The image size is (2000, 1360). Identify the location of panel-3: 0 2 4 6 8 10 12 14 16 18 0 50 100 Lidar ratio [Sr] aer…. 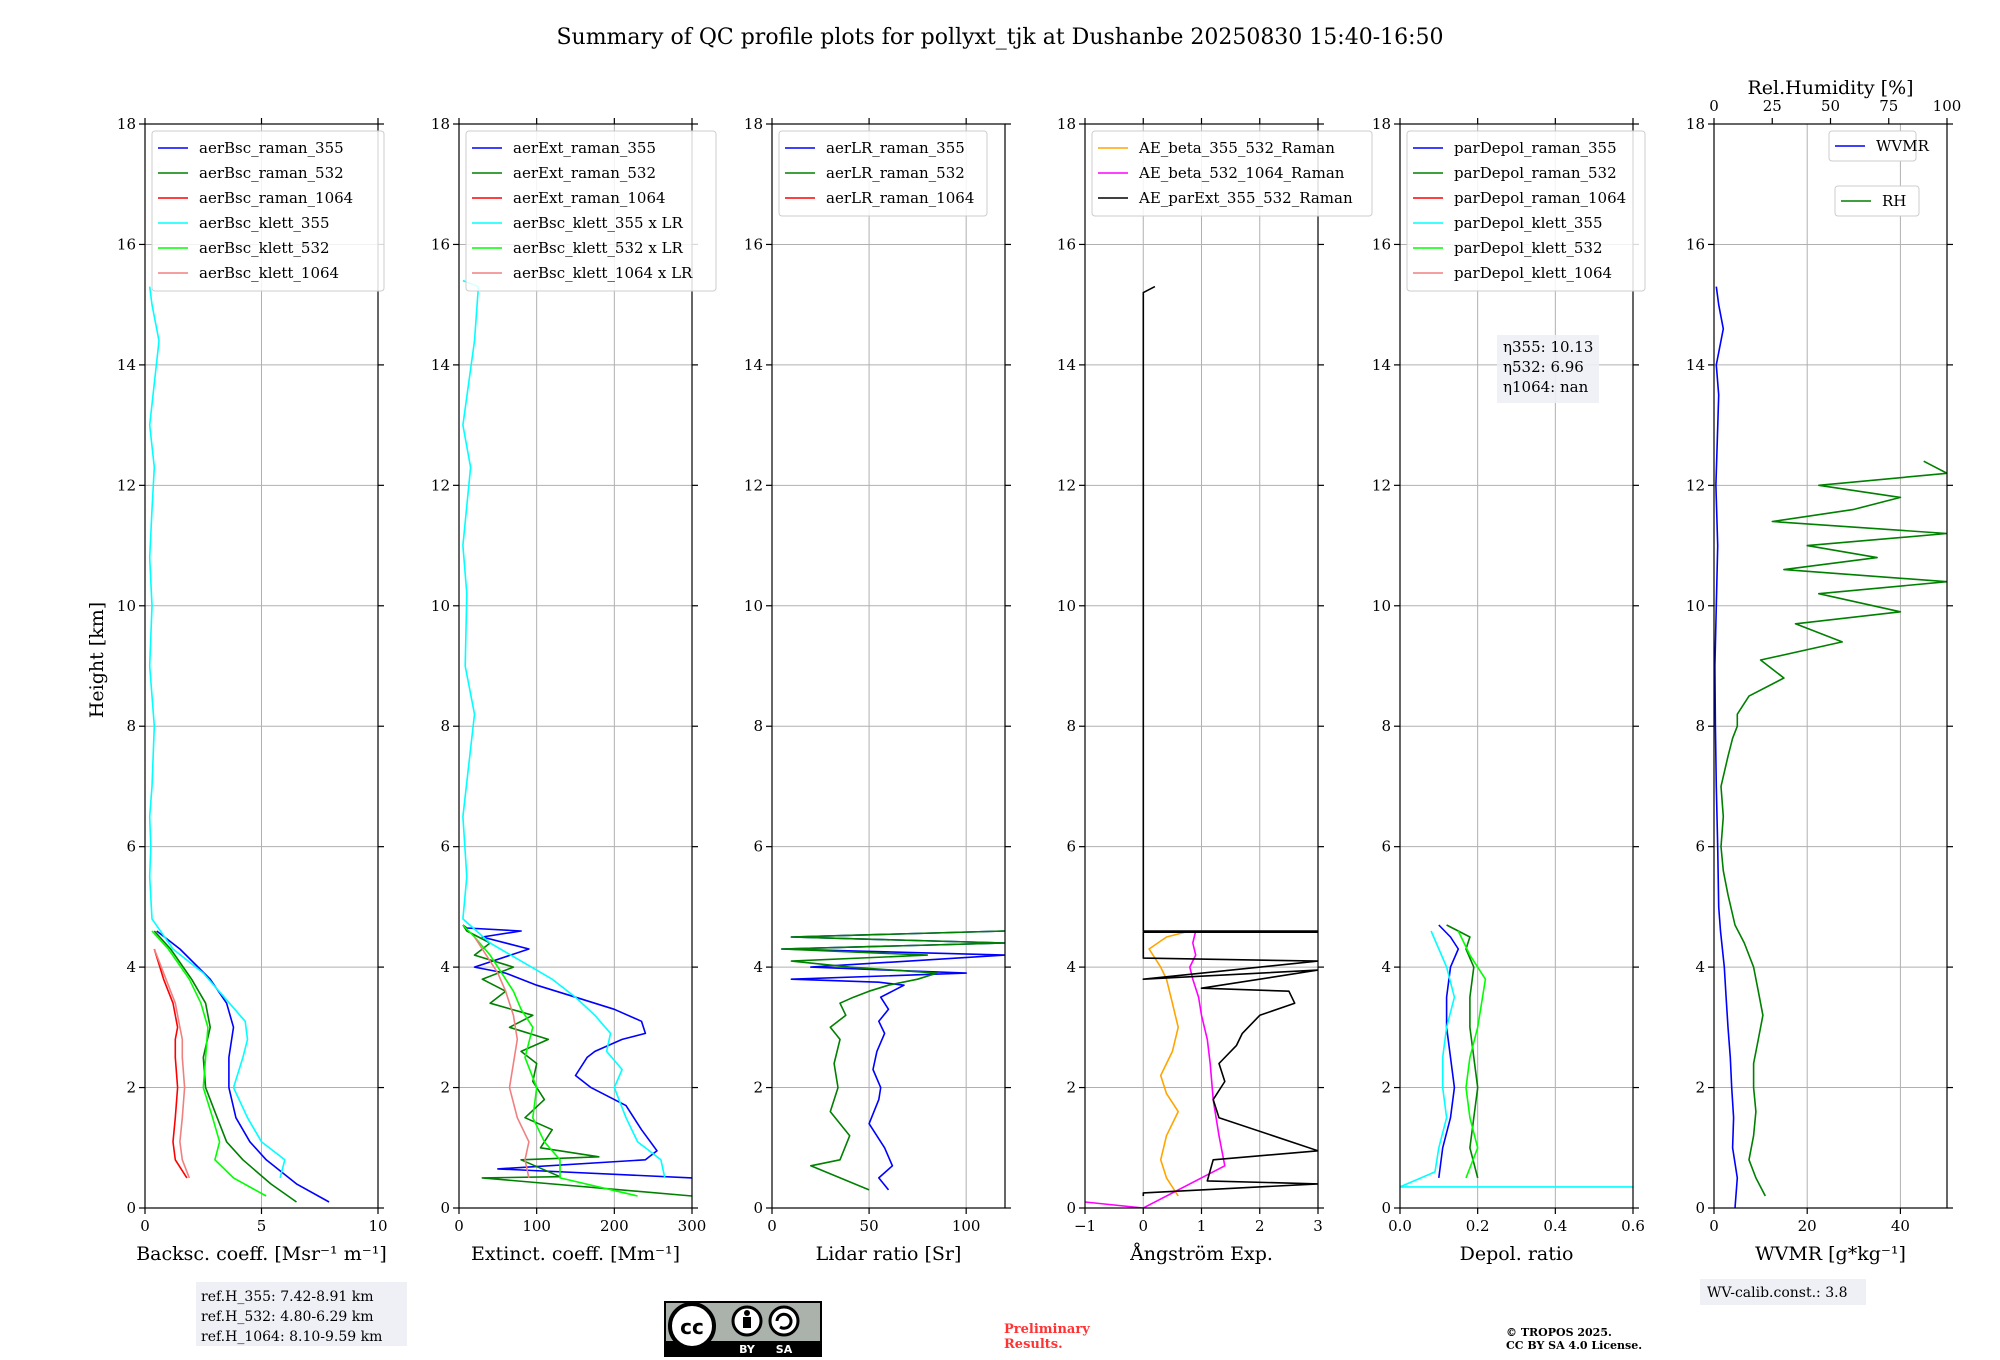
(877, 690).